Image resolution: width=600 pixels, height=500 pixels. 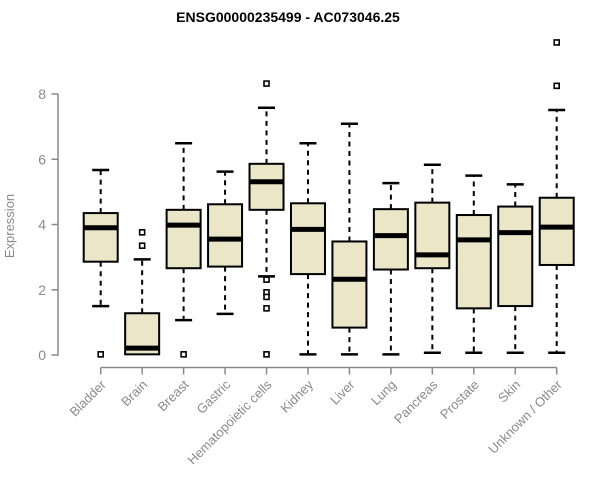 I want to click on box-prostate, so click(x=473, y=264).